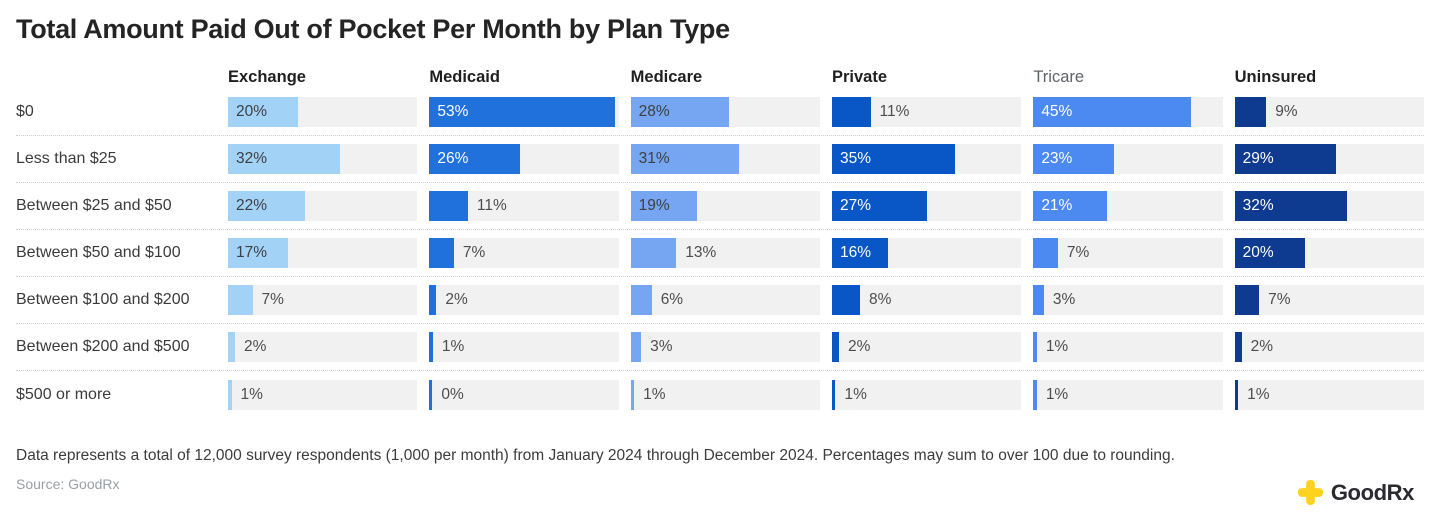 Image resolution: width=1440 pixels, height=524 pixels. What do you see at coordinates (1329, 112) in the screenshot?
I see `chart-cell-uninsured: 9%` at bounding box center [1329, 112].